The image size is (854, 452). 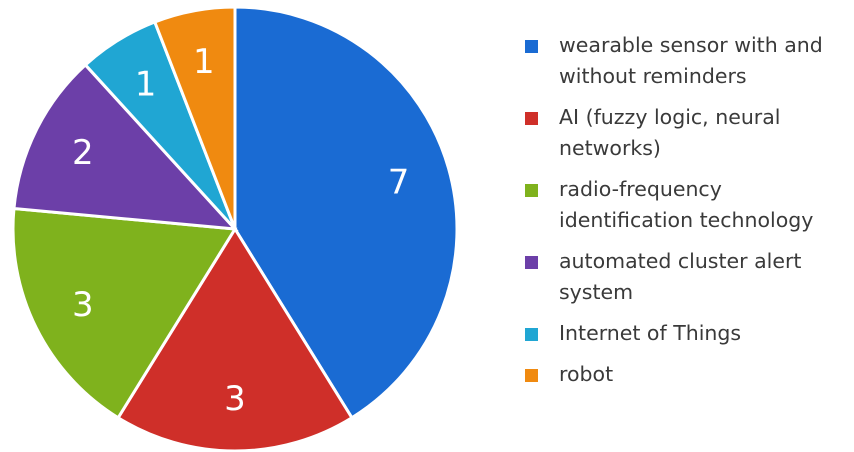 I want to click on legend-item: AI (fuzzy logic, neural networks), so click(x=687, y=133).